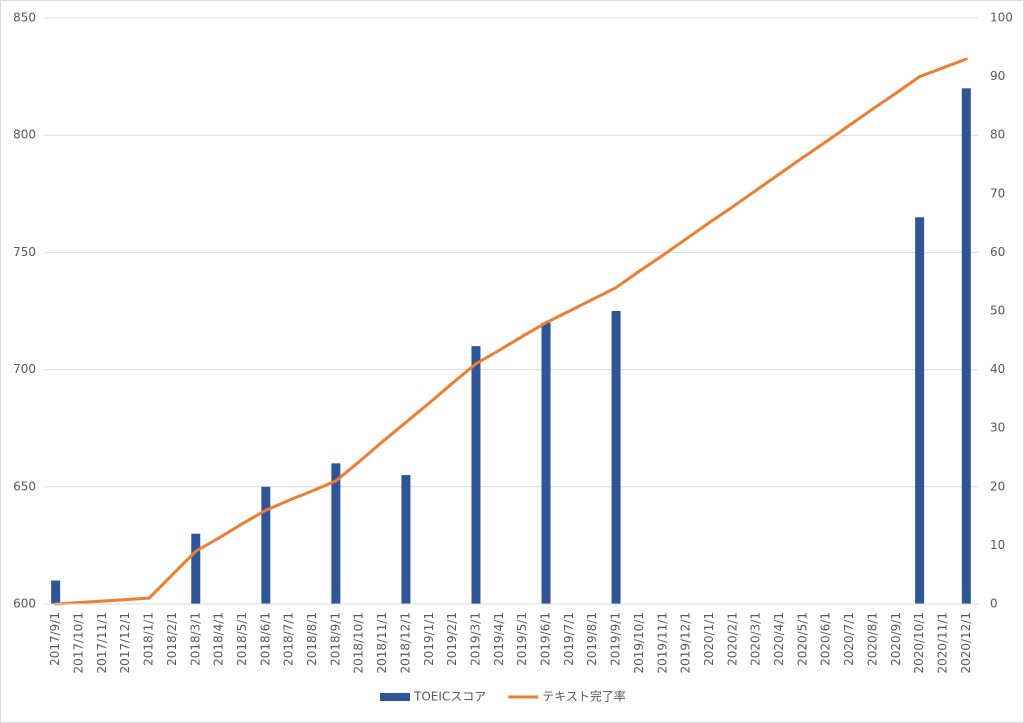 The width and height of the screenshot is (1024, 723). What do you see at coordinates (125, 643) in the screenshot?
I see `x-tick-label: 2017/12/1` at bounding box center [125, 643].